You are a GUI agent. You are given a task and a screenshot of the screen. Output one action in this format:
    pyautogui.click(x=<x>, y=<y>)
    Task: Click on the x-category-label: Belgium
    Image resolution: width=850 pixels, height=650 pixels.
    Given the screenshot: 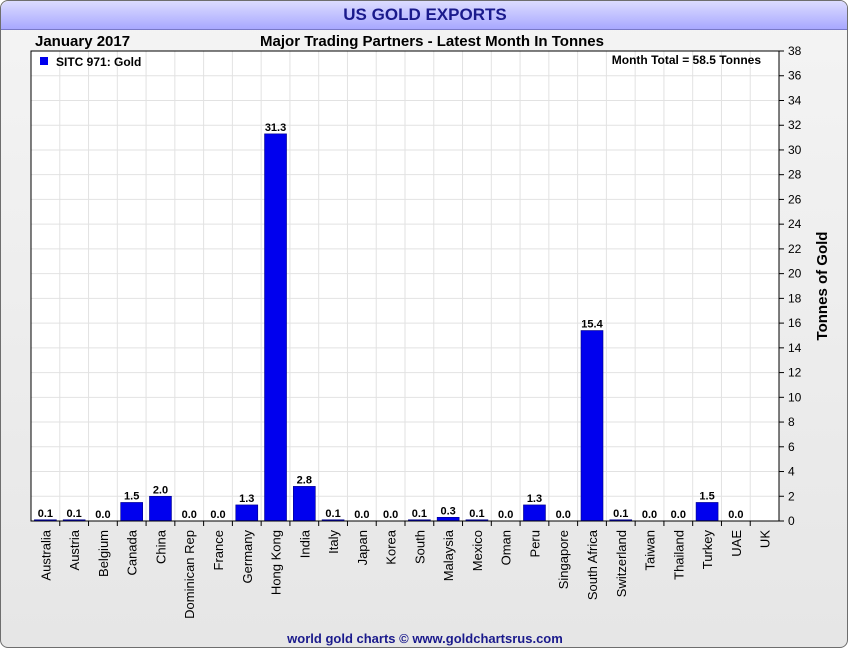 What is the action you would take?
    pyautogui.click(x=103, y=553)
    